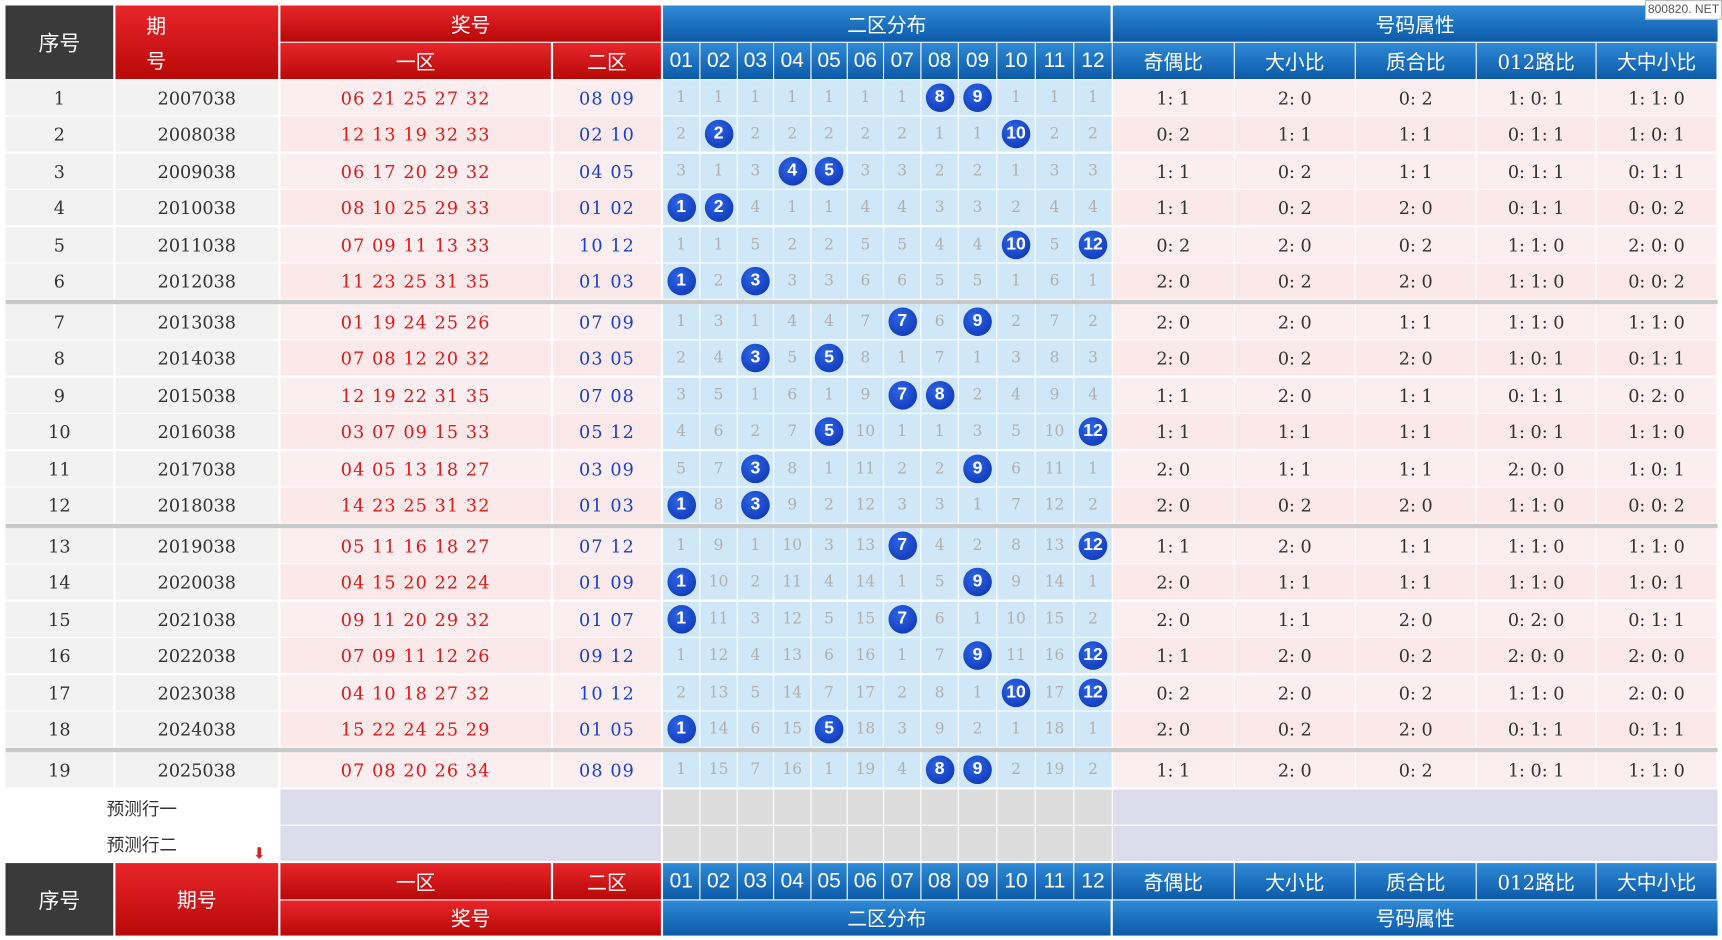 Image resolution: width=1722 pixels, height=940 pixels. Describe the element at coordinates (792, 469) in the screenshot. I see `dist-cell: 8` at that location.